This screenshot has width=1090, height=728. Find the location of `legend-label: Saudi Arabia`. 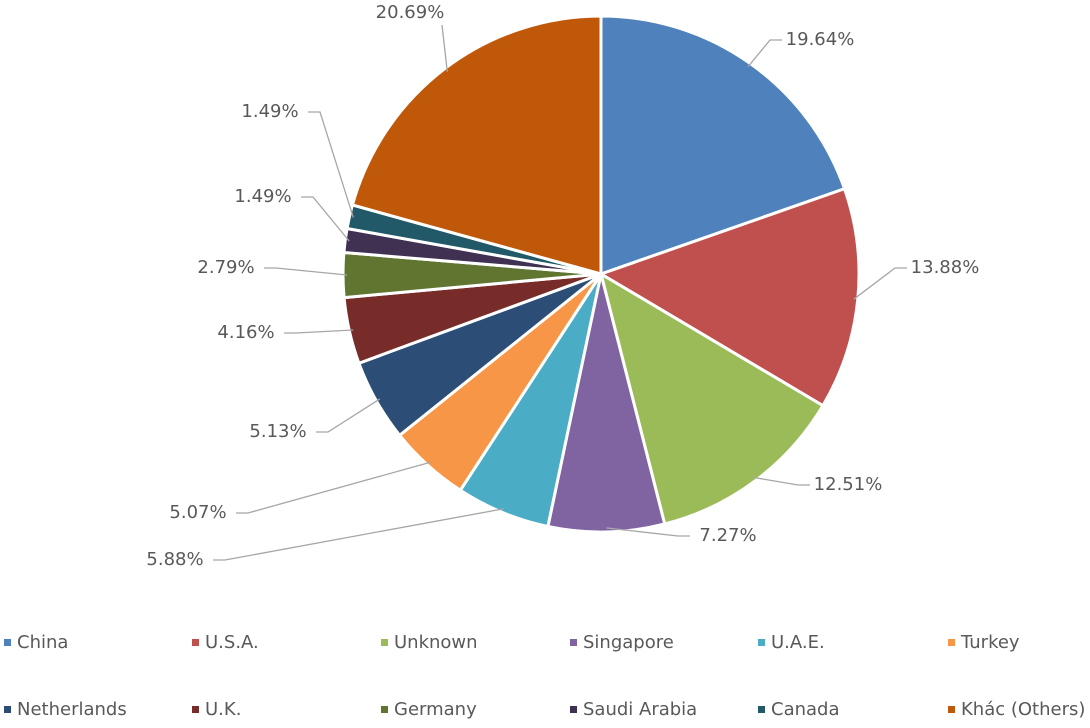

legend-label: Saudi Arabia is located at coordinates (640, 709).